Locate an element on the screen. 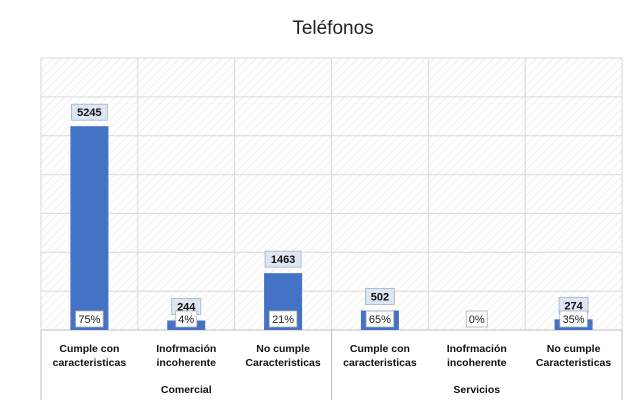 This screenshot has width=624, height=414. group-label: Servicios is located at coordinates (476, 390).